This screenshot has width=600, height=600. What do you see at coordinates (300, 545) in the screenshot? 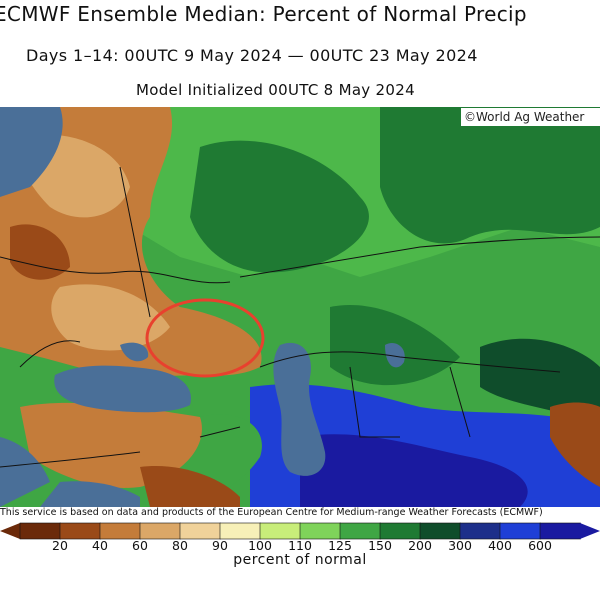
I see `colorbar-tick-label: 110` at bounding box center [300, 545].